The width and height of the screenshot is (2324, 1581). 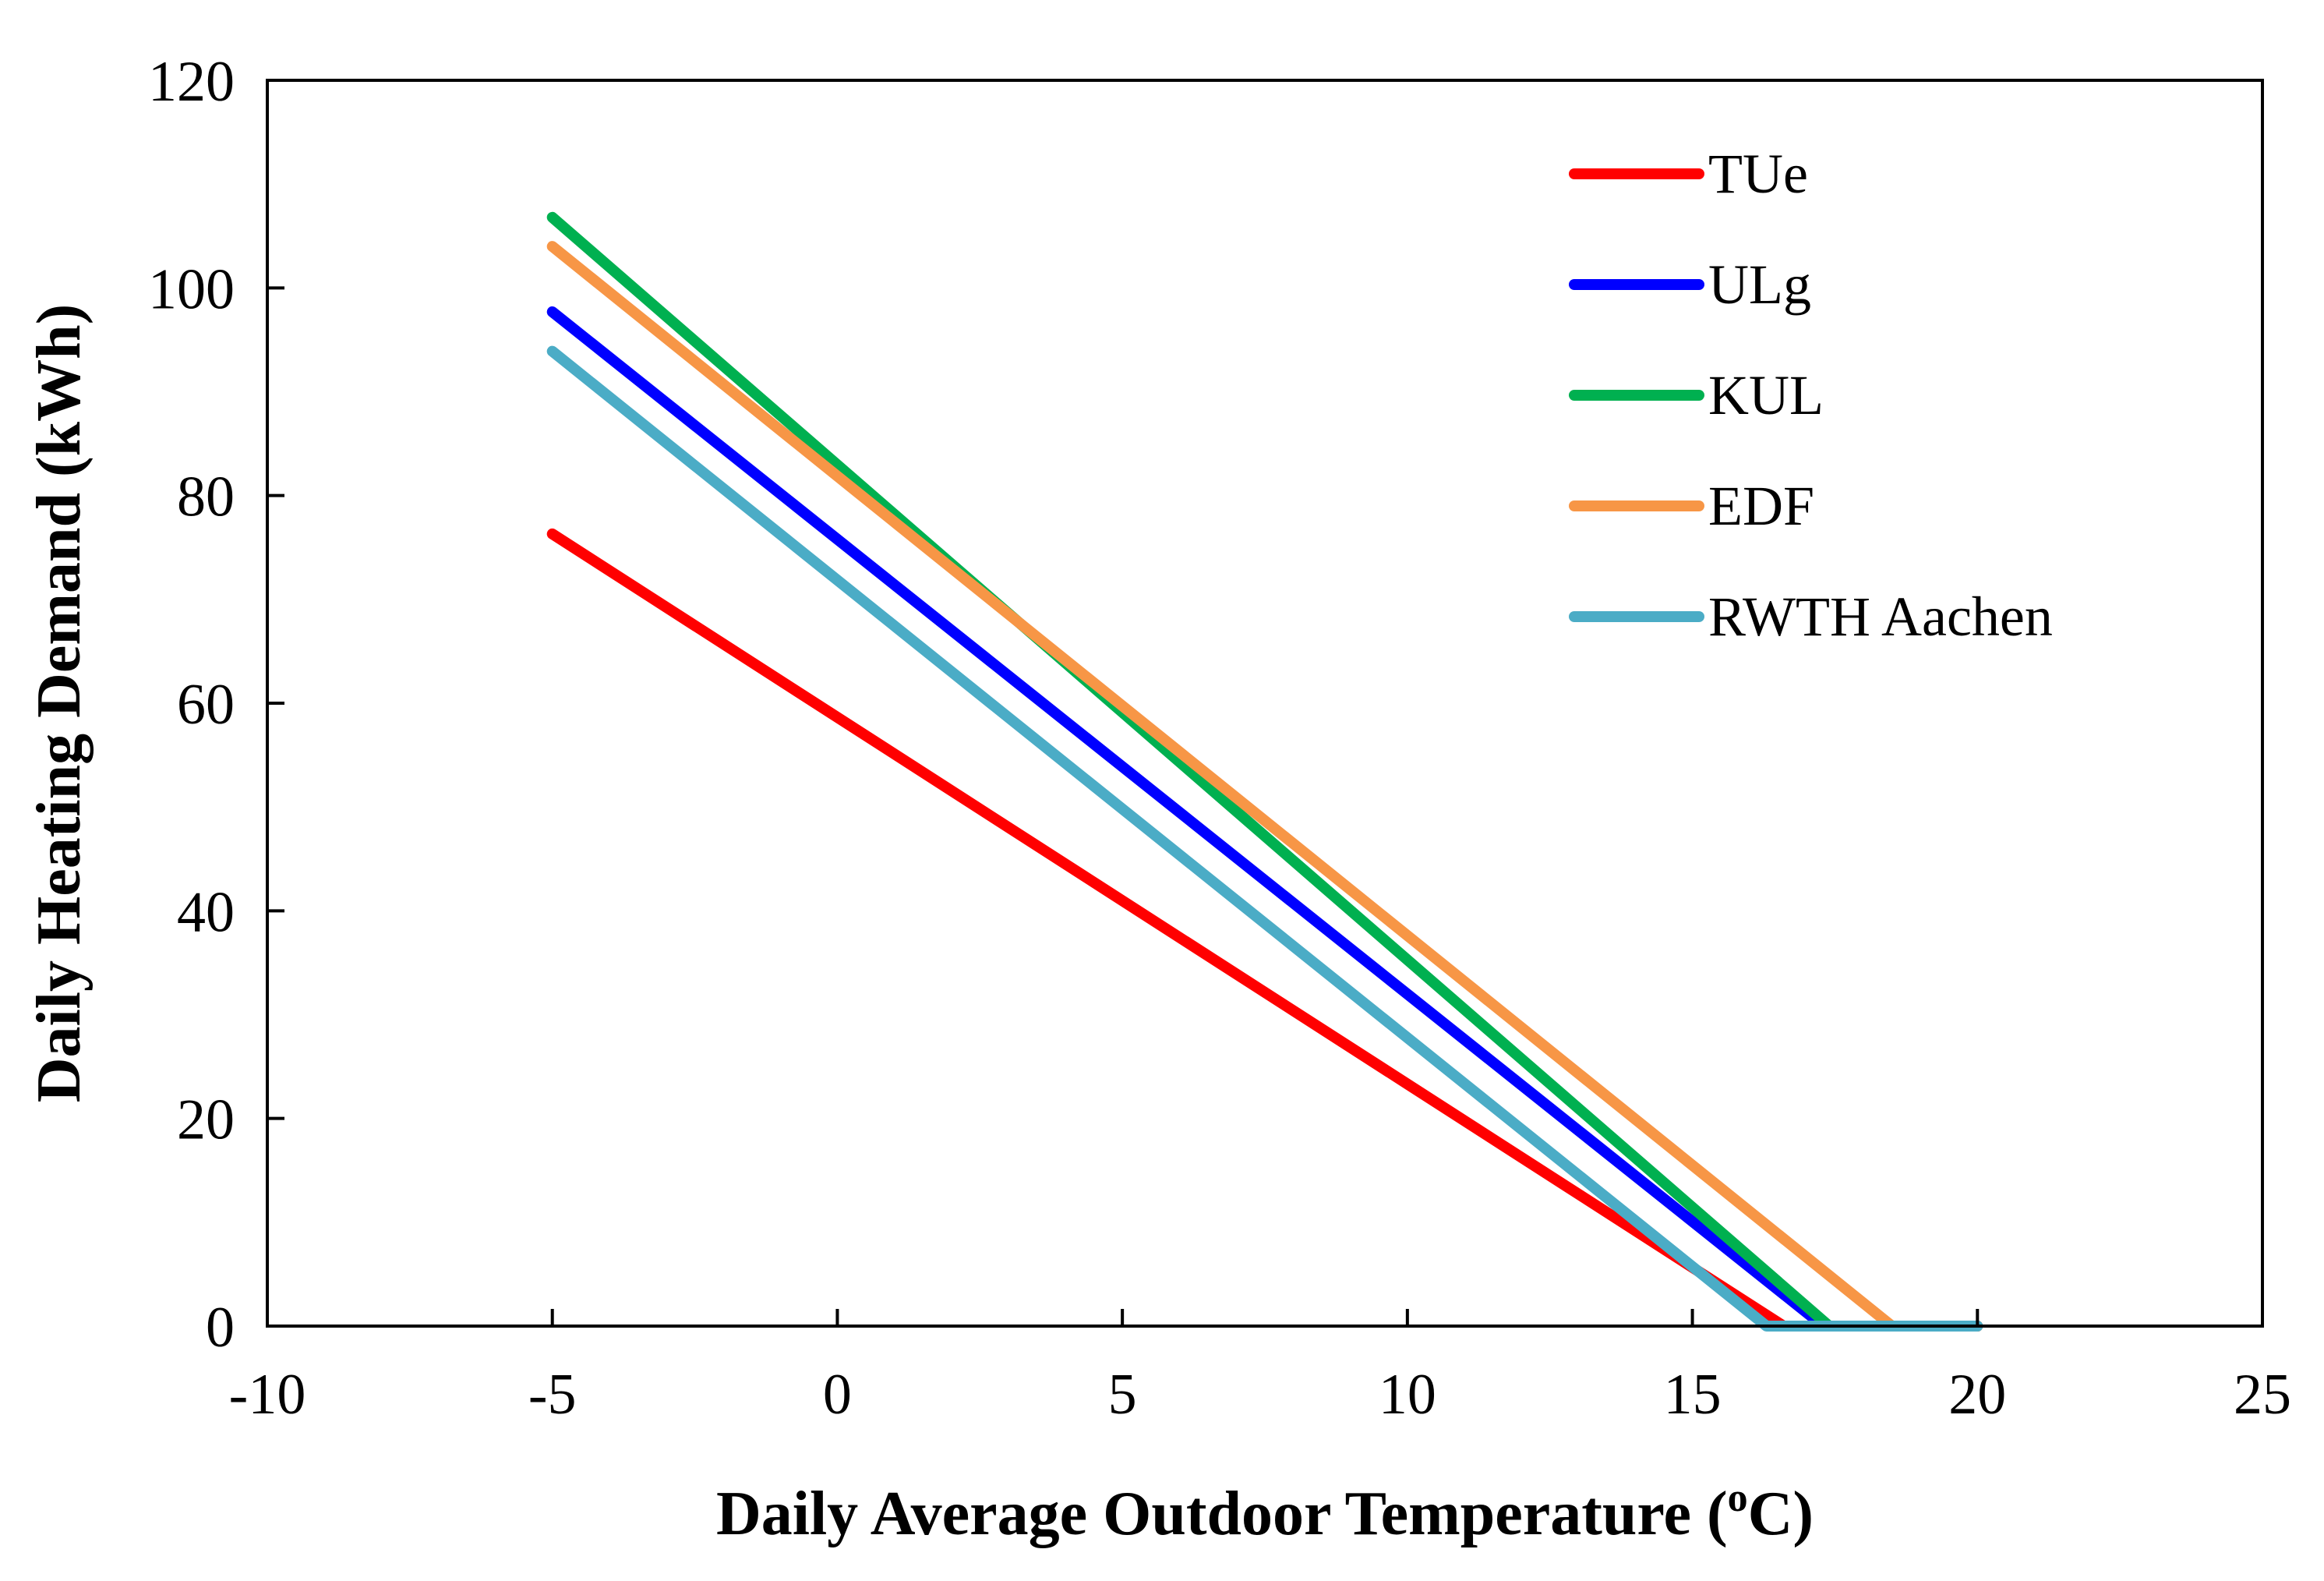 I want to click on legend-label: TUe, so click(x=1758, y=174).